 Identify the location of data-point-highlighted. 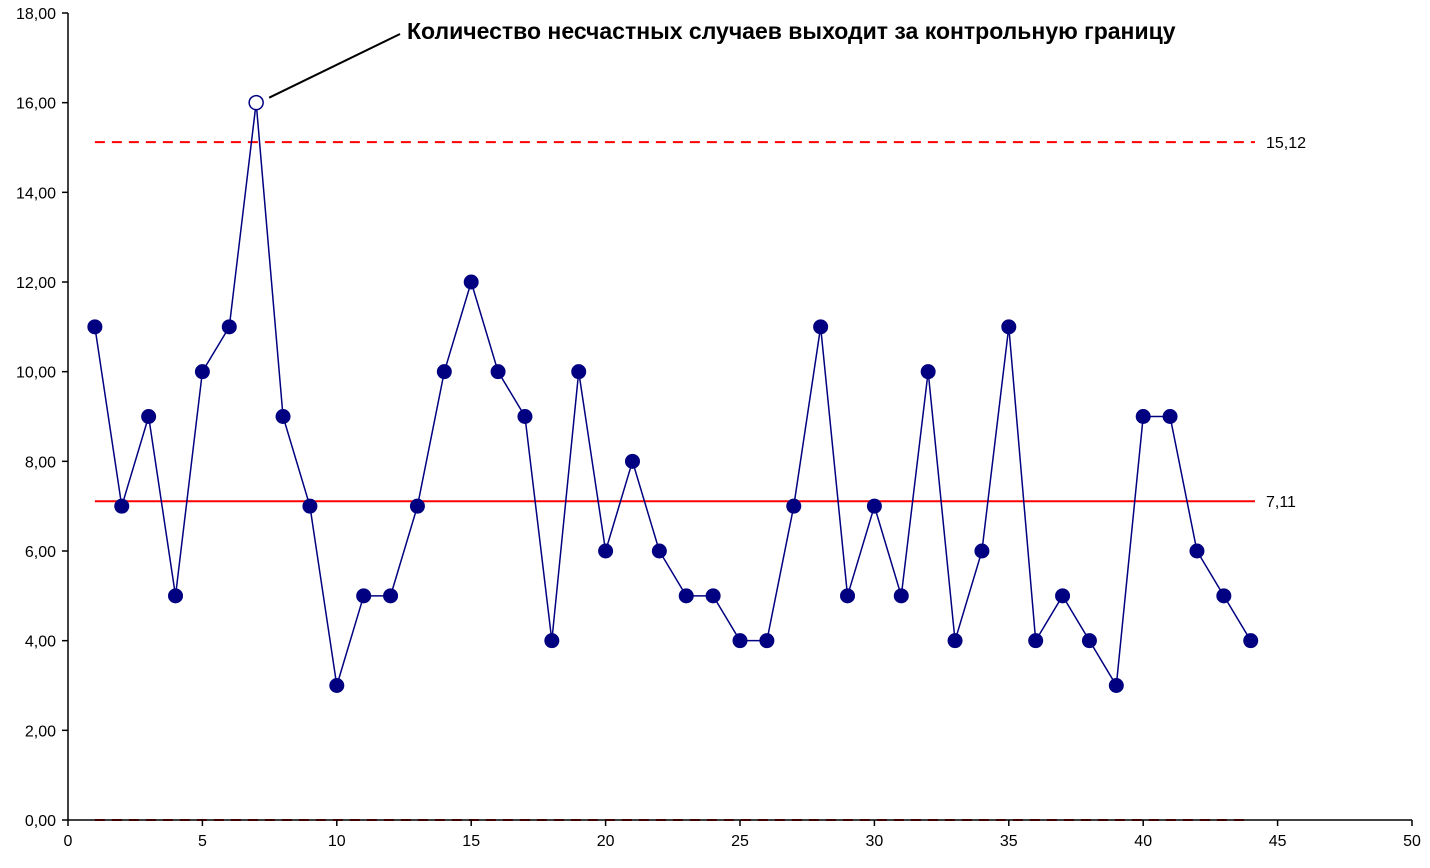
(256, 102).